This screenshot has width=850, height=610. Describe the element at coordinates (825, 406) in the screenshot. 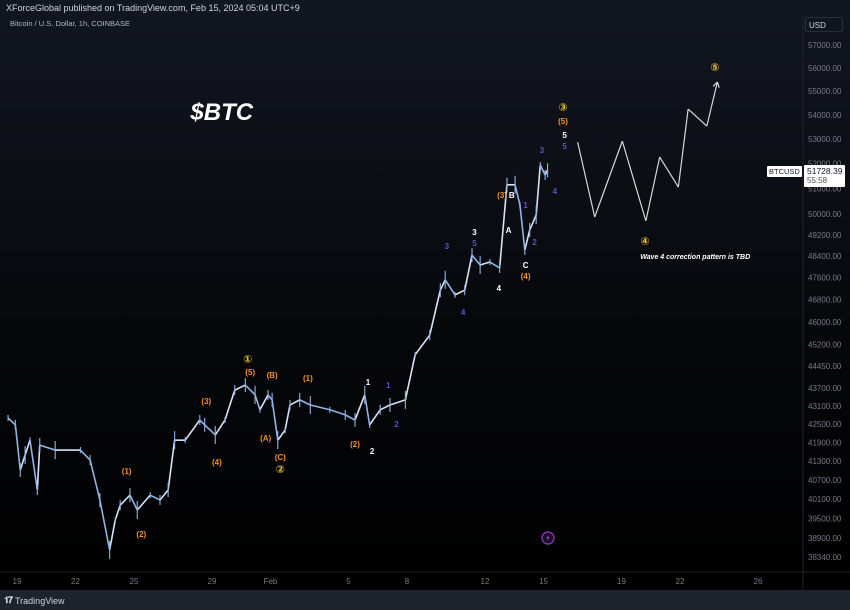

I see `price-tick-label: 43100.00` at that location.